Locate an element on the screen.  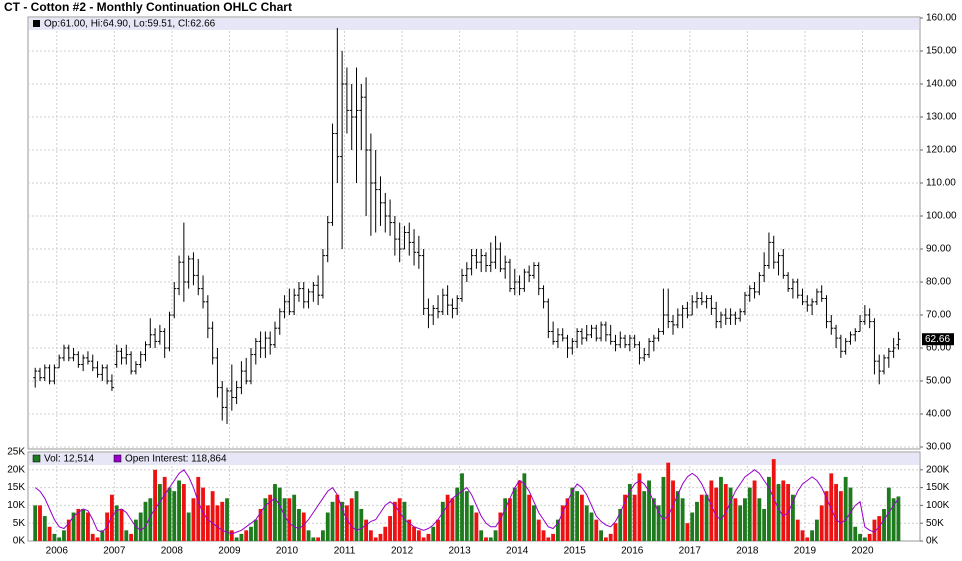
y-tick-label: 10K is located at coordinates (16, 505).